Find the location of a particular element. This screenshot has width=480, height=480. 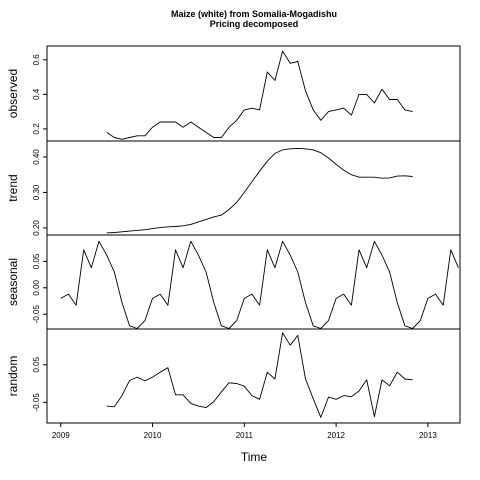

series-line-trend is located at coordinates (259, 190).